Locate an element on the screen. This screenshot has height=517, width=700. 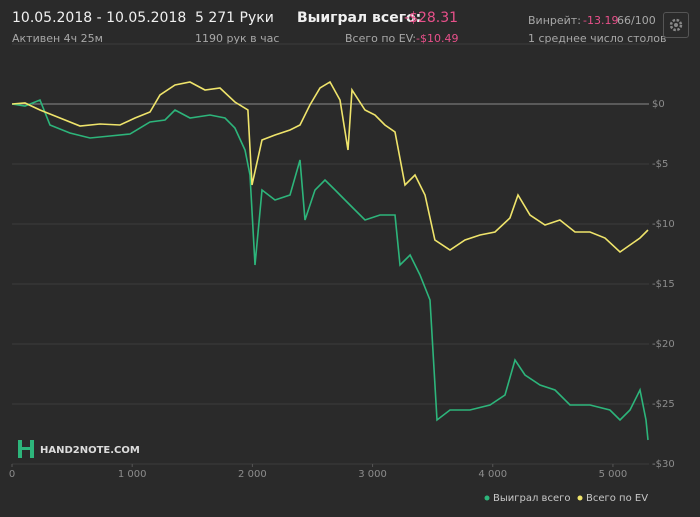
x-tick-label: 4 000 is located at coordinates (492, 474).